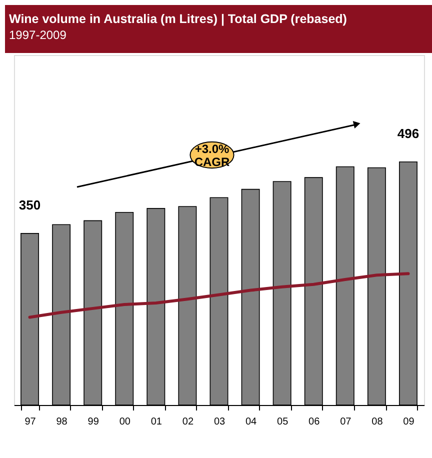 Image resolution: width=432 pixels, height=458 pixels. Describe the element at coordinates (220, 422) in the screenshot. I see `x-tick-label: 03` at that location.